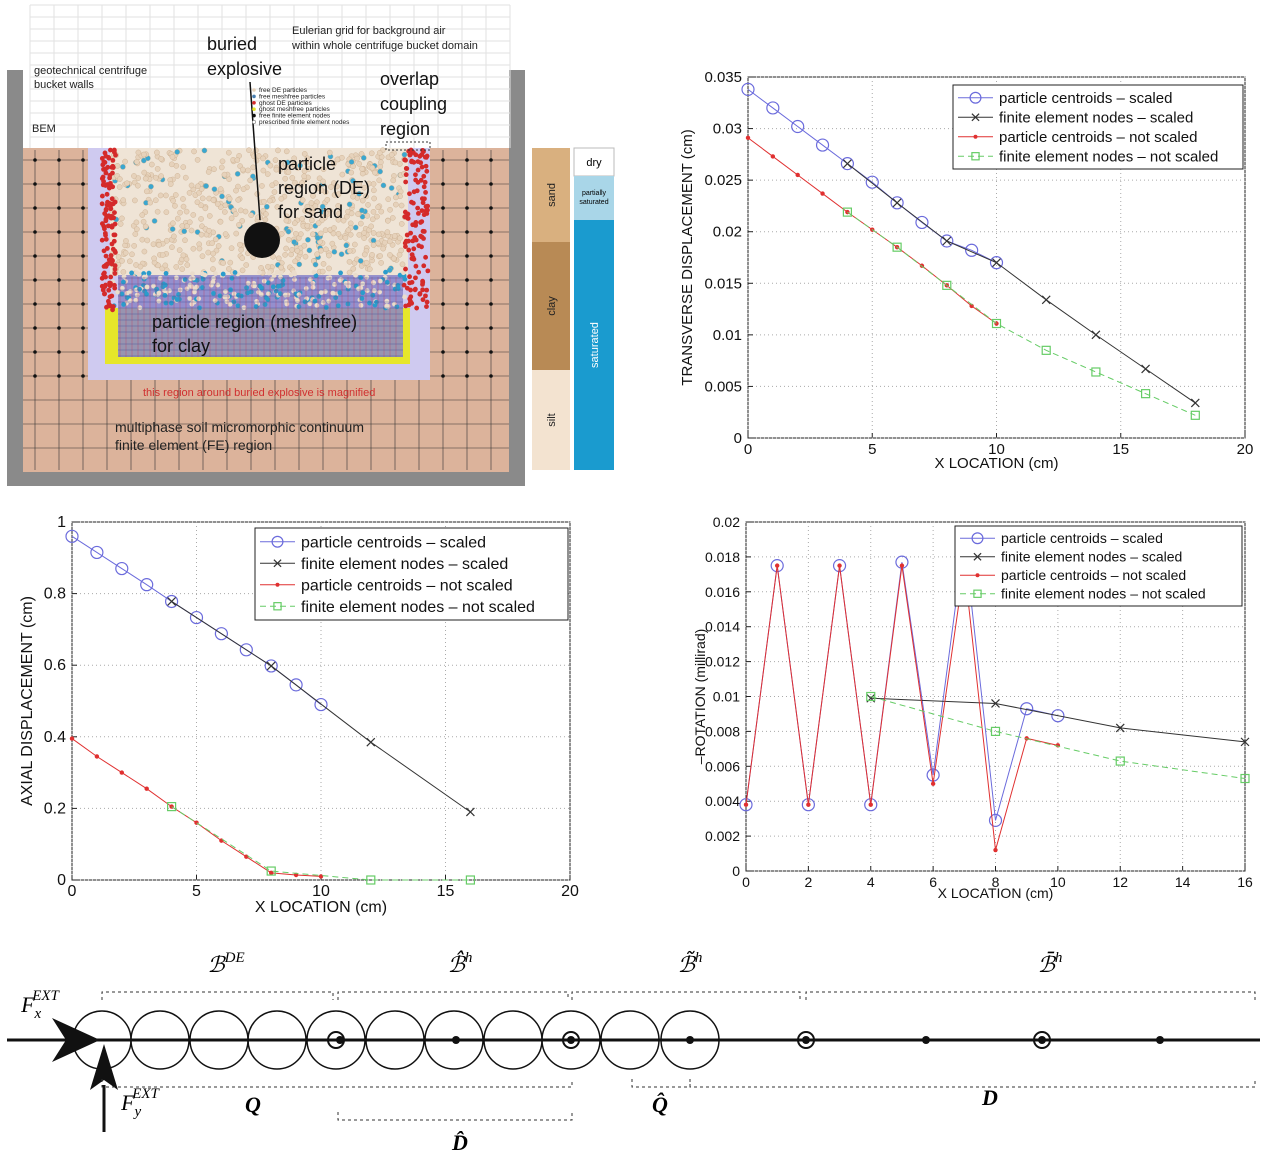 The height and width of the screenshot is (1159, 1261). I want to click on pointer, so click(255, 151).